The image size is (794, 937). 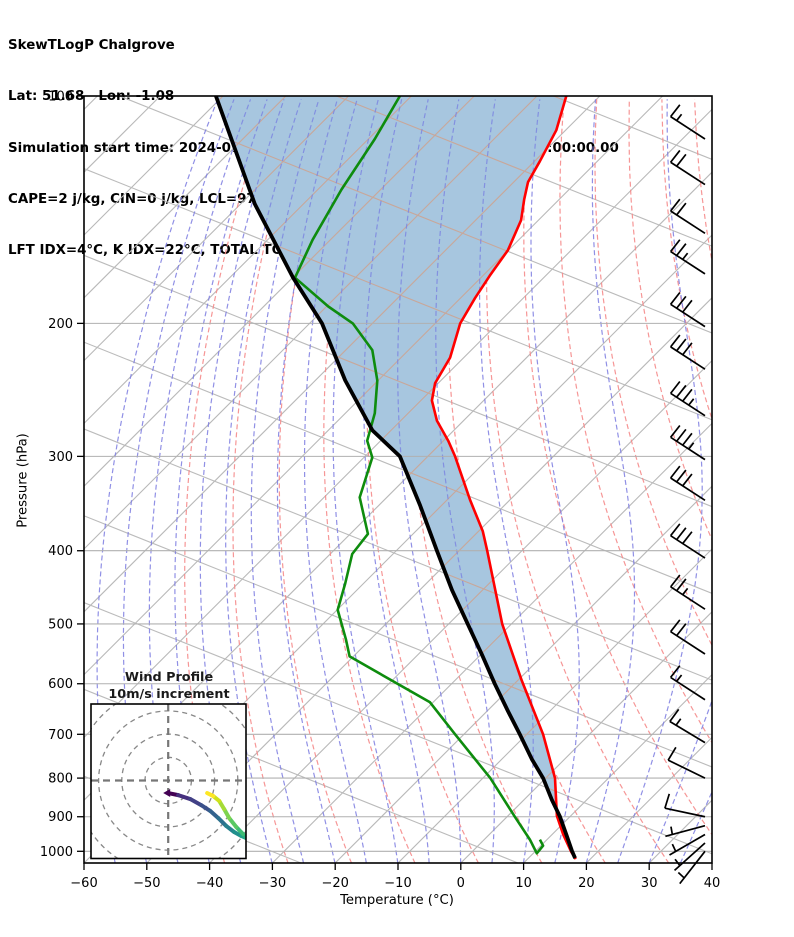 What do you see at coordinates (685, 494) in the screenshot?
I see `wind-barbs` at bounding box center [685, 494].